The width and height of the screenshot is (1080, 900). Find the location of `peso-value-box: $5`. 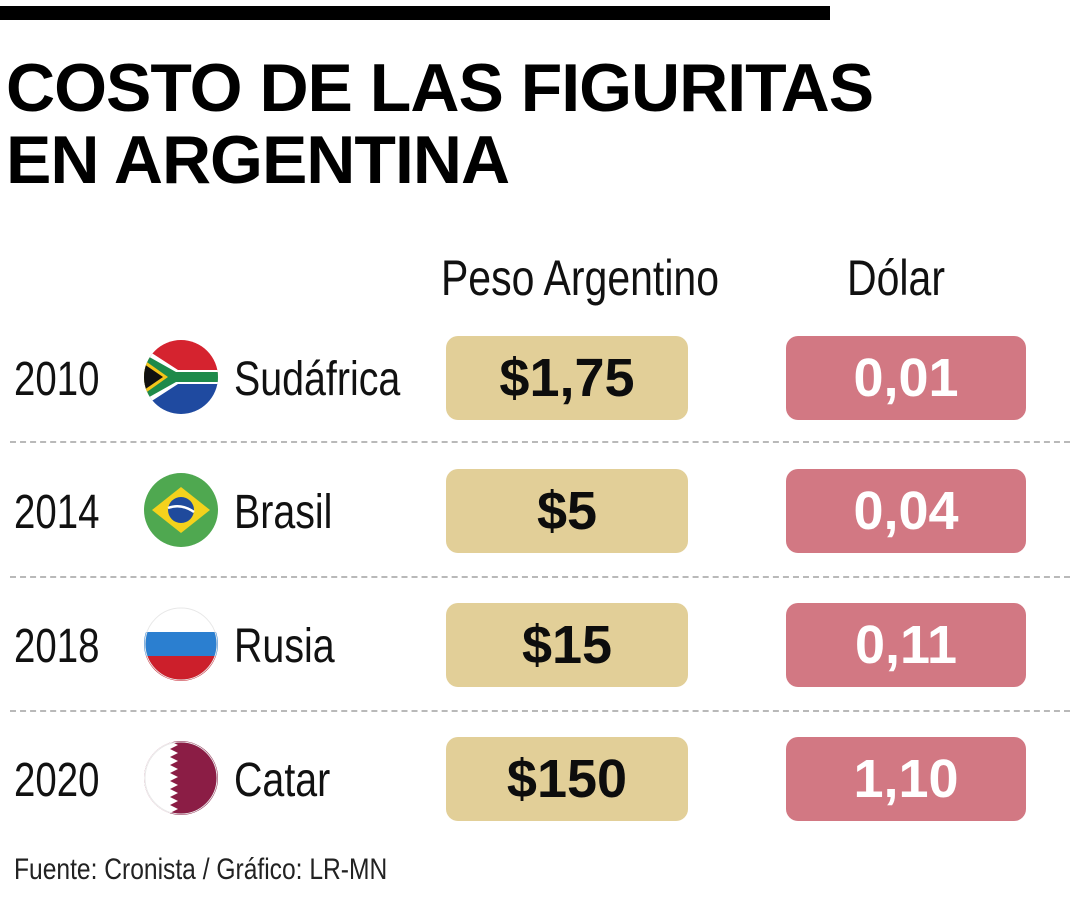

peso-value-box: $5 is located at coordinates (567, 511).